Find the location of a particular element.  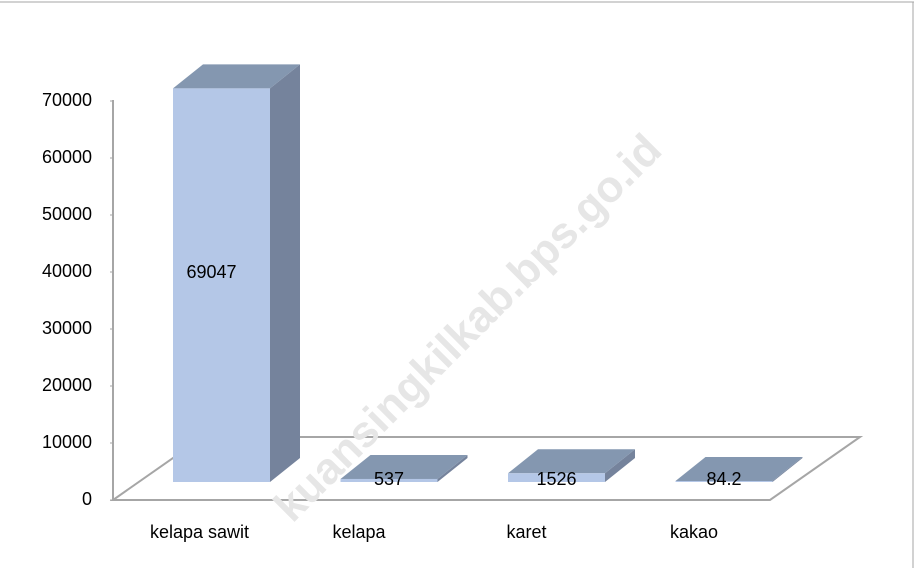

y-tick-label: 50000 is located at coordinates (67, 214).